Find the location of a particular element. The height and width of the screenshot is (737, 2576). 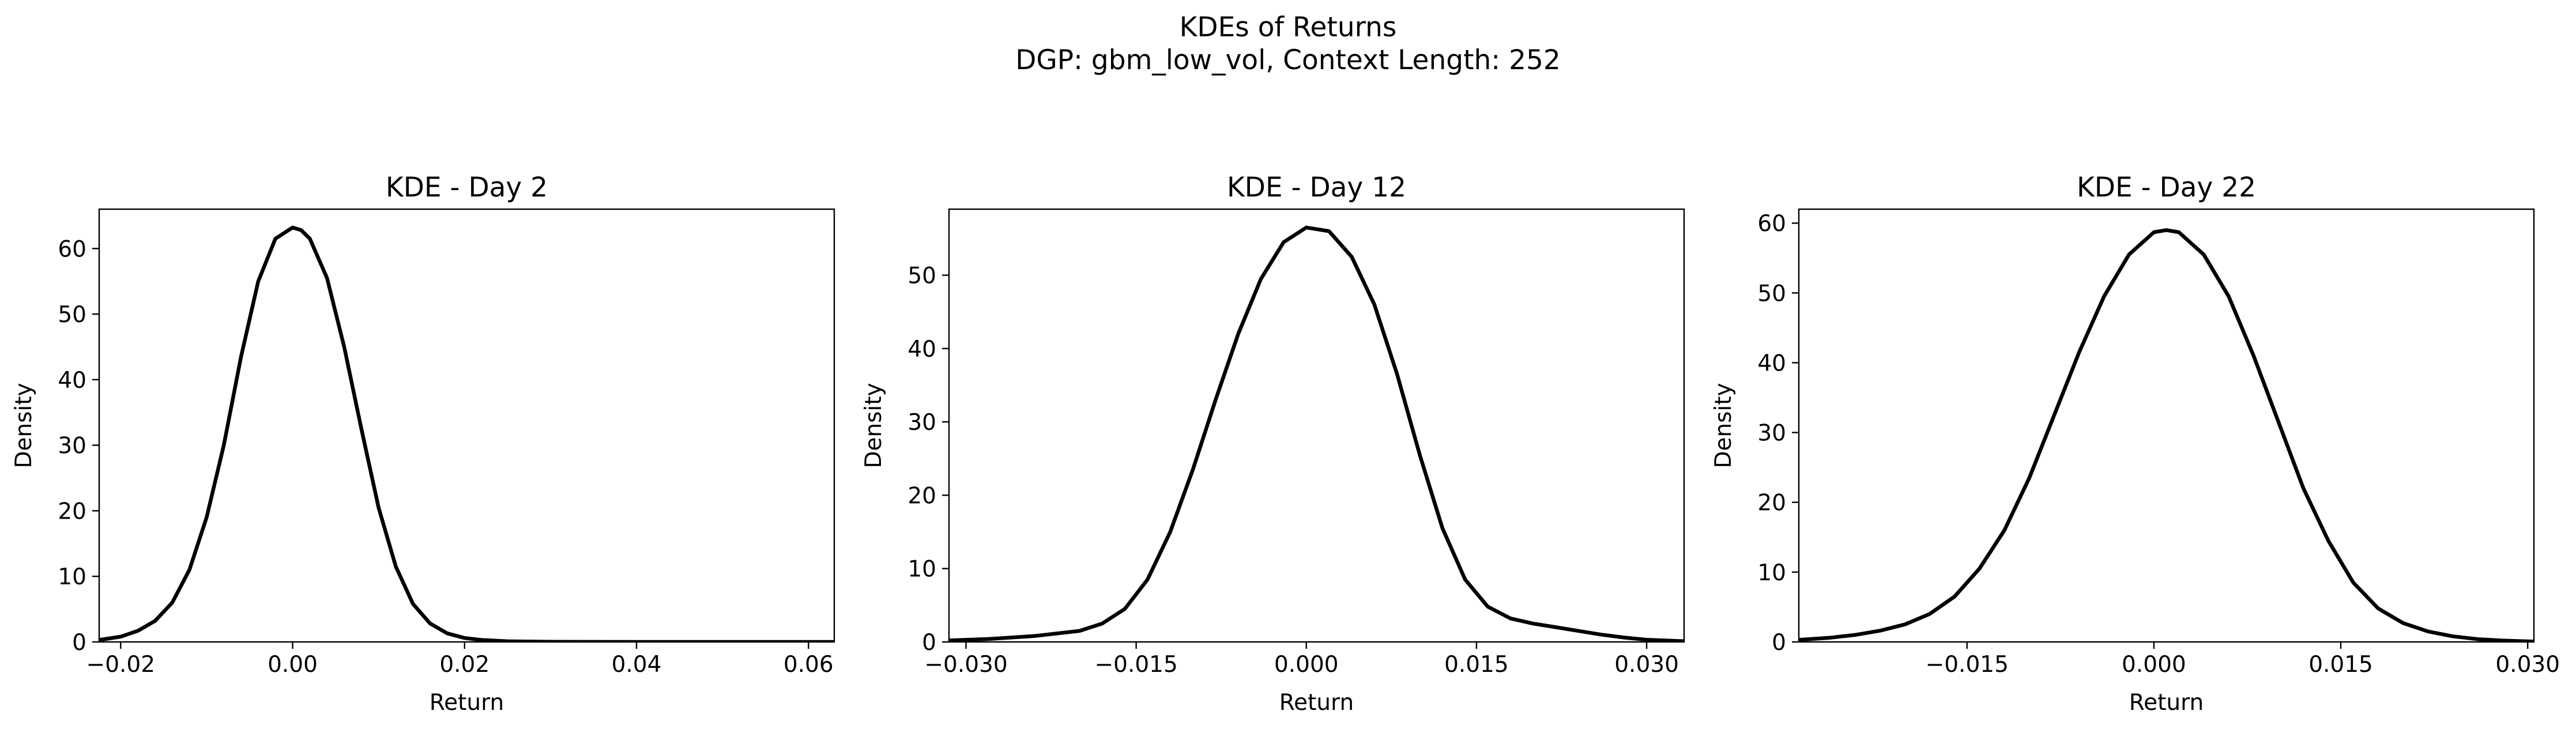

x-tick-label: −0.030 is located at coordinates (965, 665).